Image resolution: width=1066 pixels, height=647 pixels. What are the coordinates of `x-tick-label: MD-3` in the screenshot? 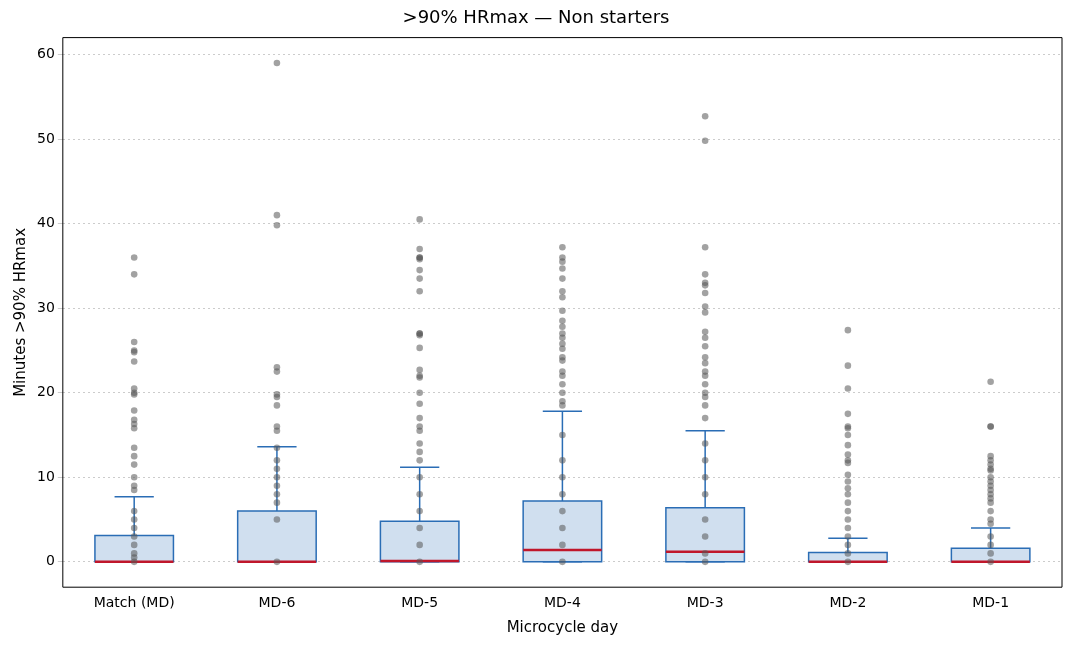 It's located at (705, 602).